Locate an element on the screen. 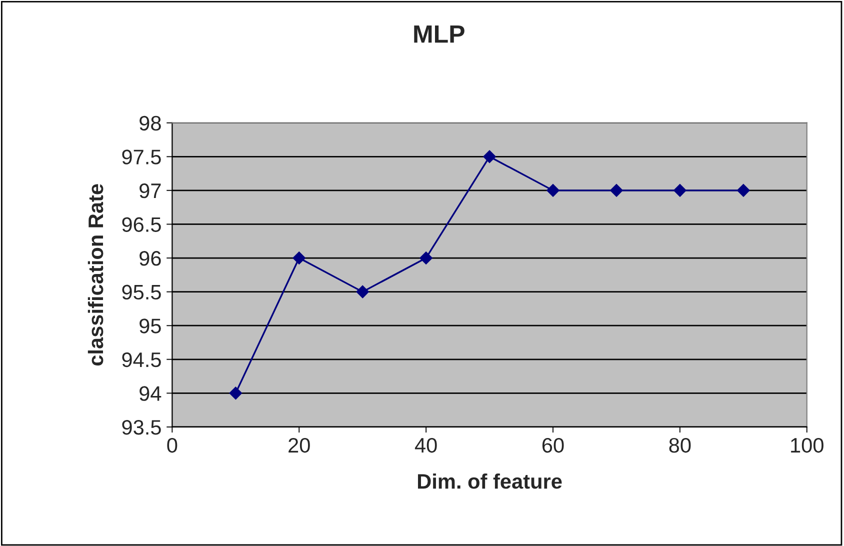 The height and width of the screenshot is (546, 844). y-tick-label: 96 is located at coordinates (150, 258).